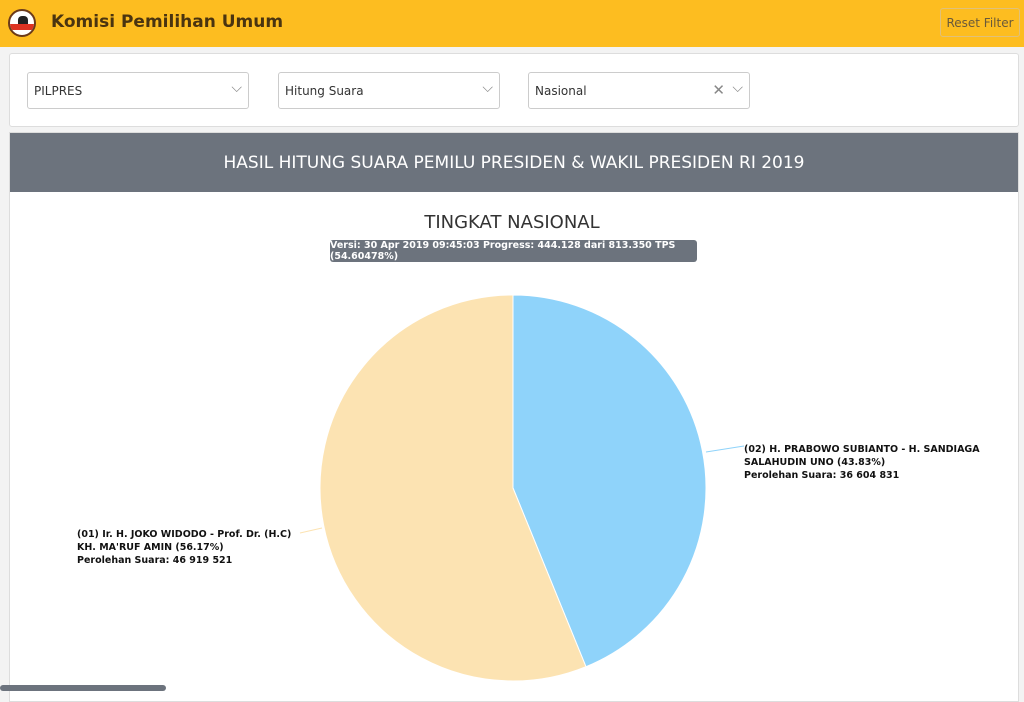  What do you see at coordinates (324, 91) in the screenshot?
I see `count-type-value: Hitung Suara` at bounding box center [324, 91].